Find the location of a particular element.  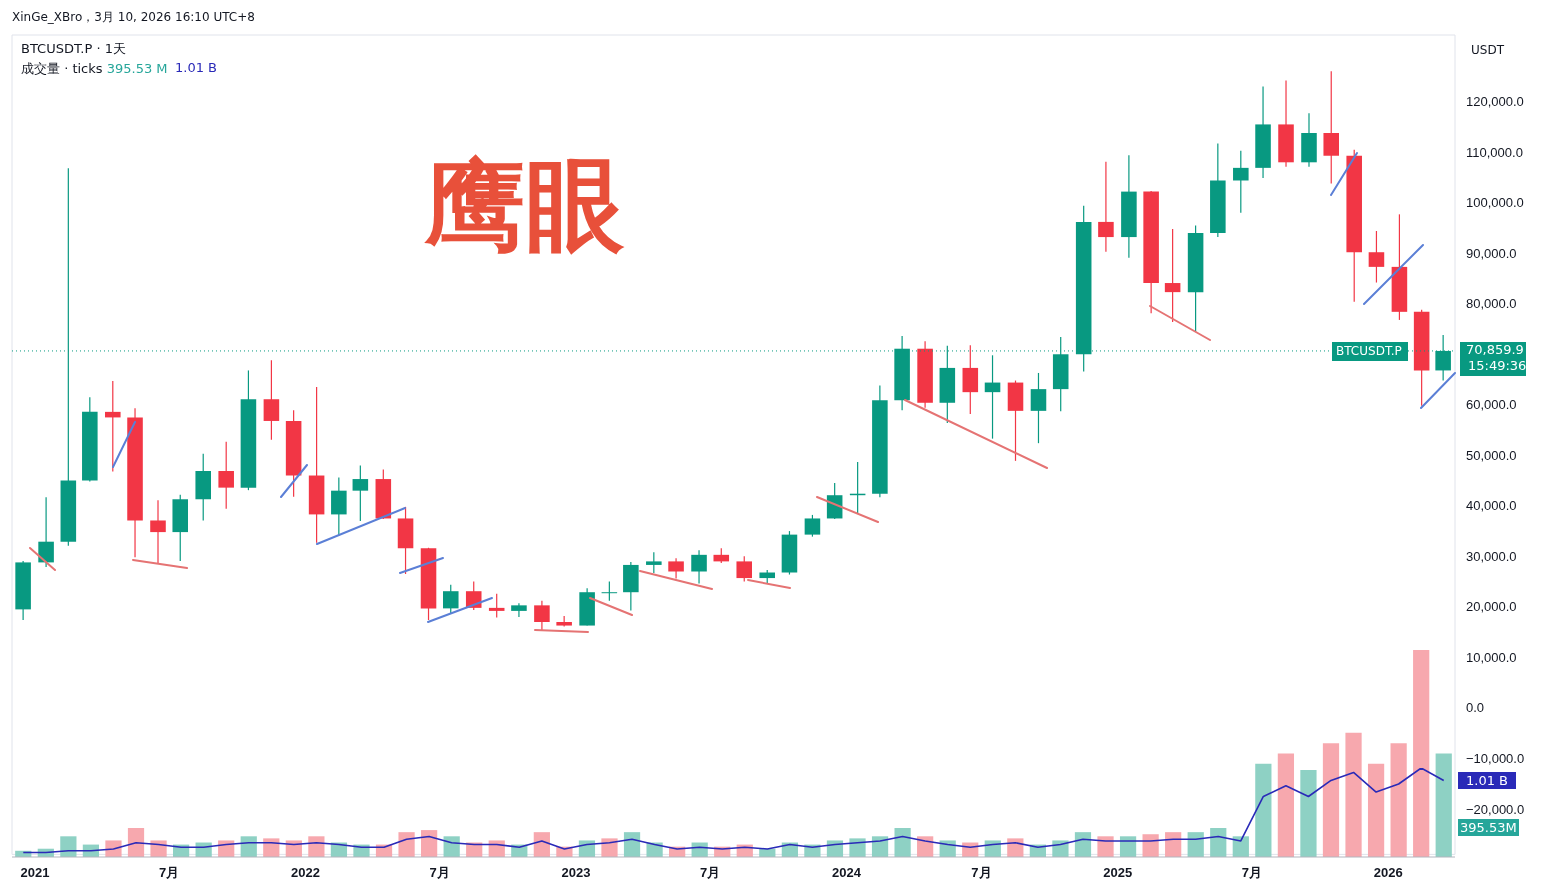

annotation: 1.01 B is located at coordinates (196, 67).